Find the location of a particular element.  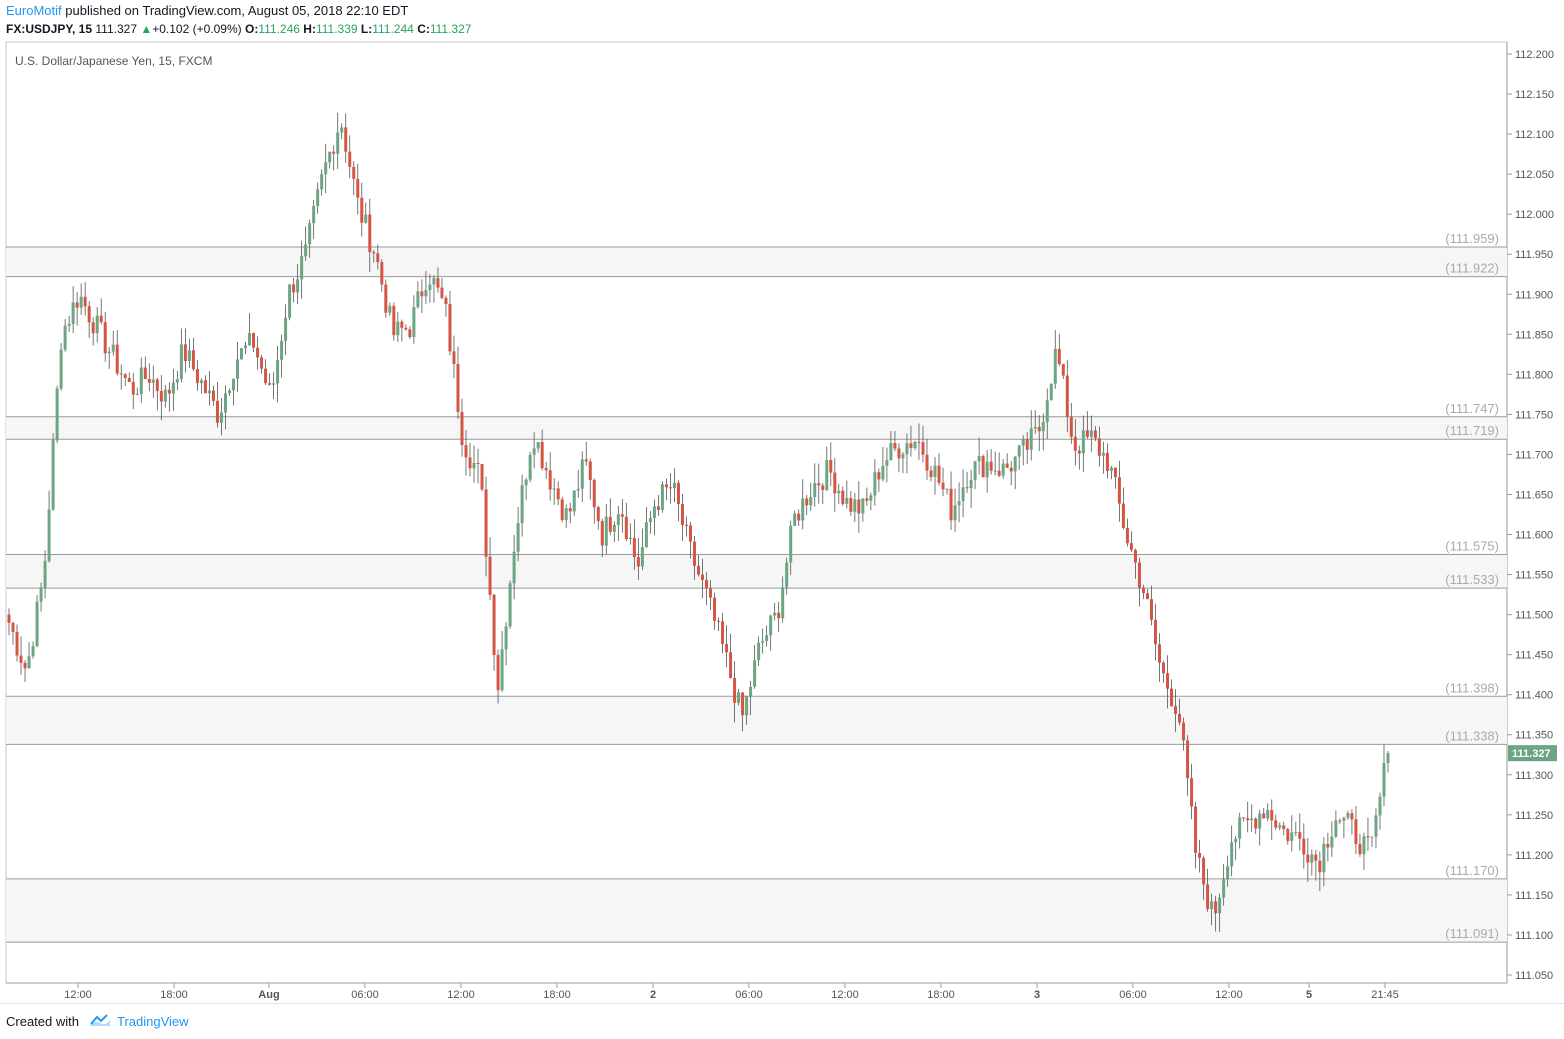

zone-top-label: (111.747) is located at coordinates (1472, 408).